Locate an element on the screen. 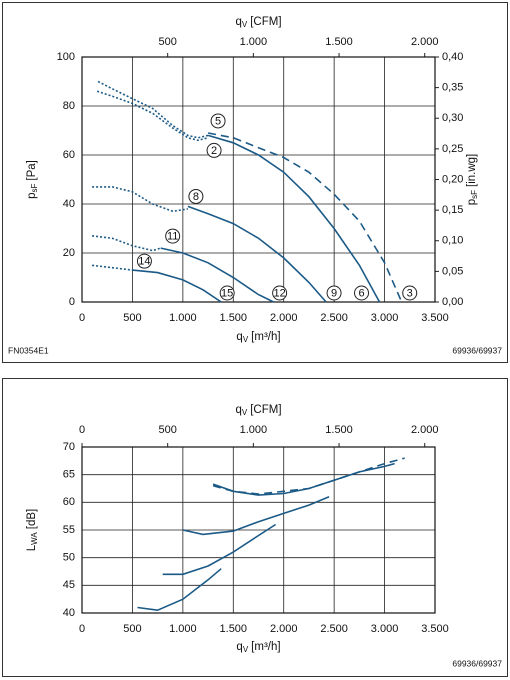  note: FN0354E1 is located at coordinates (28, 350).